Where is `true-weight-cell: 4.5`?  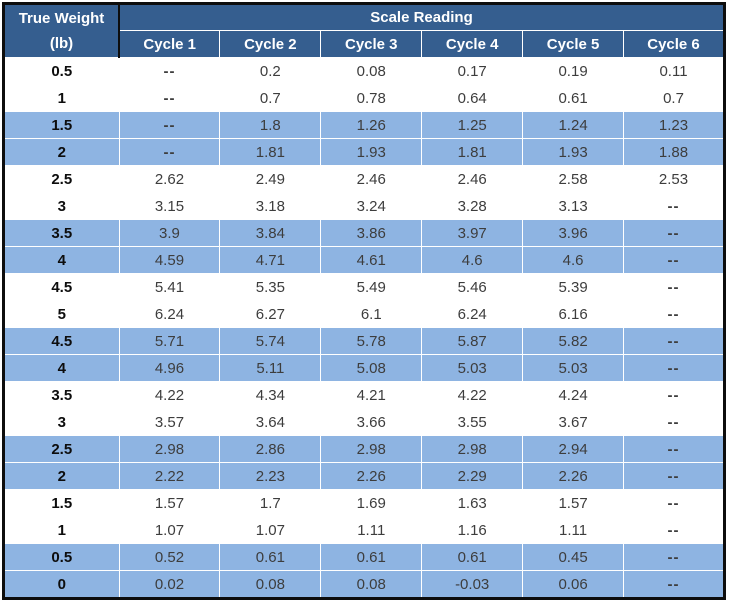
true-weight-cell: 4.5 is located at coordinates (61, 287).